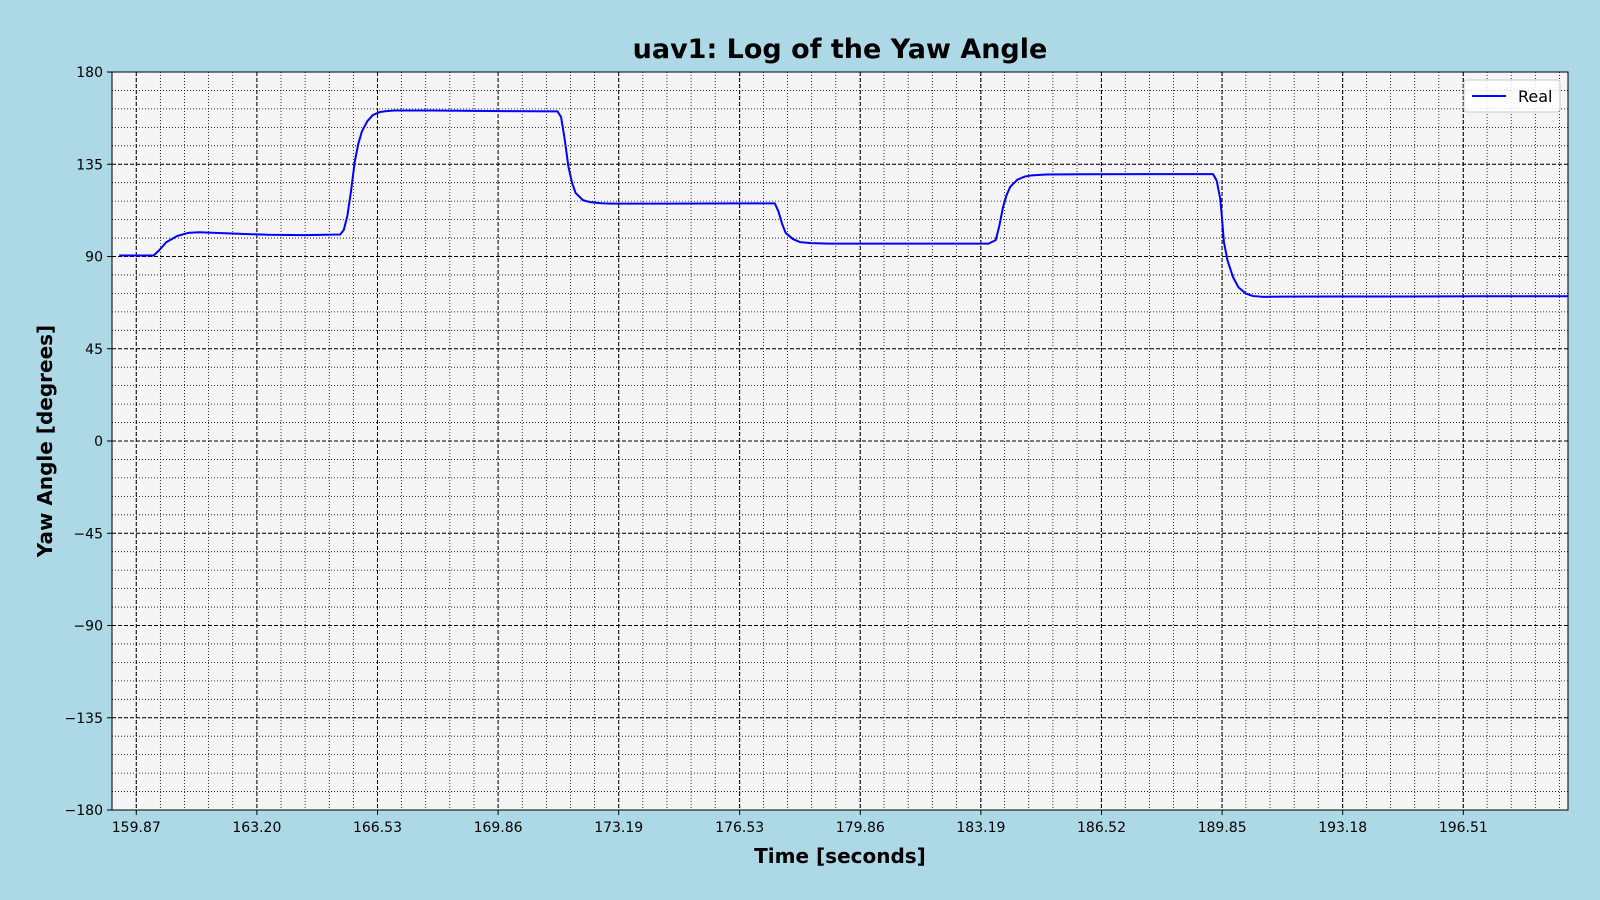 Image resolution: width=1600 pixels, height=900 pixels. Describe the element at coordinates (98, 442) in the screenshot. I see `y-tick-label: 0` at that location.